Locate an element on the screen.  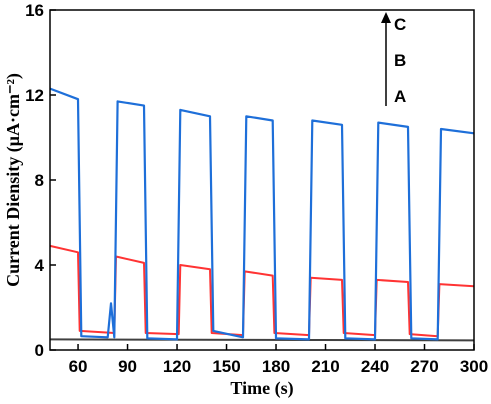
y-tick-label: 0 is located at coordinates (39, 350).